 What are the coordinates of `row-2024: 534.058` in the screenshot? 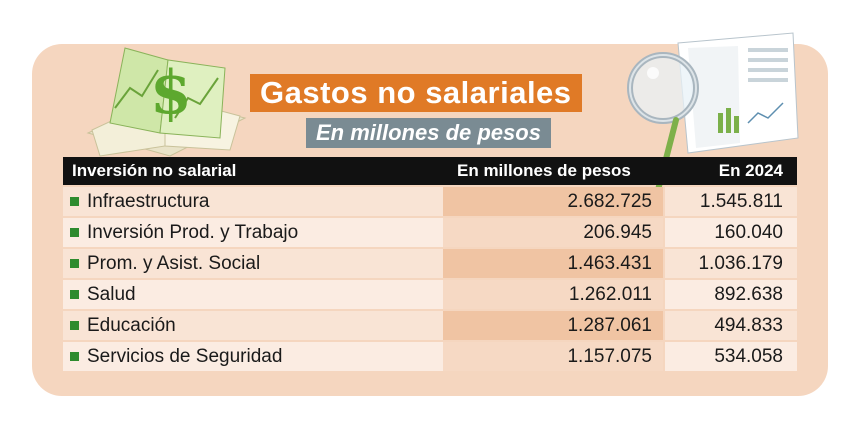 It's located at (731, 356).